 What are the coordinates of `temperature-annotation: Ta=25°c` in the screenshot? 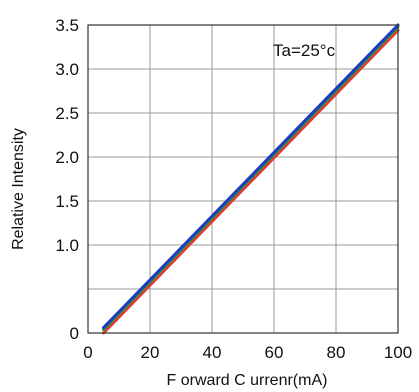 It's located at (304, 50).